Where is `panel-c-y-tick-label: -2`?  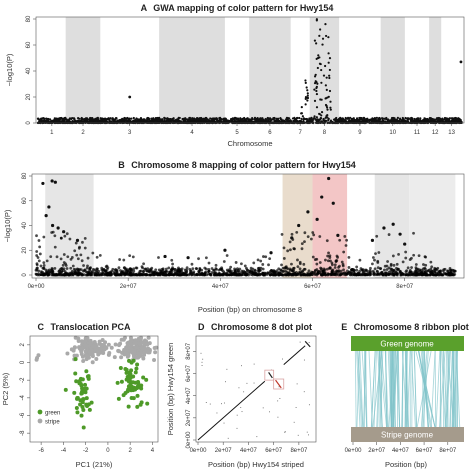
panel-c-y-tick-label: -2 is located at coordinates (23, 380).